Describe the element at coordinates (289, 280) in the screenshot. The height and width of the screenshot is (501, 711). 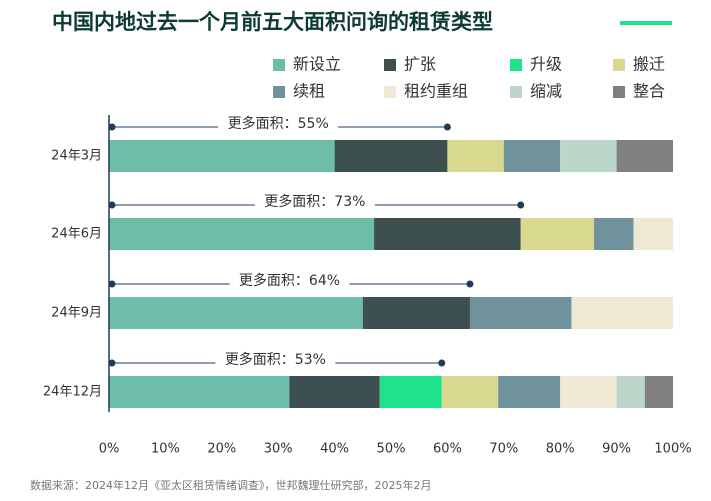
I see `annotation: 更多面积：64%` at that location.